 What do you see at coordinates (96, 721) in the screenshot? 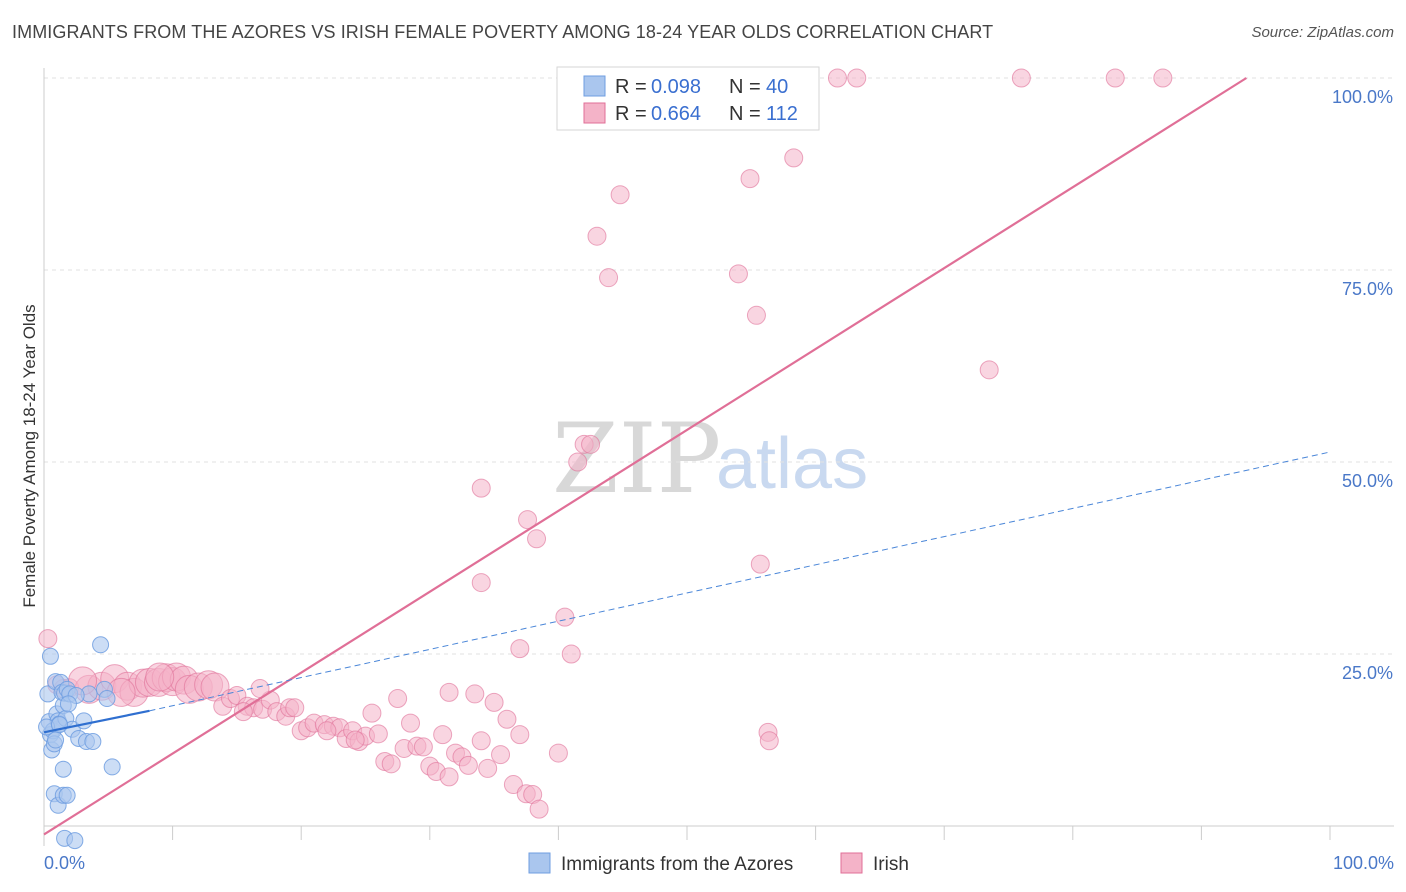
I see `azores-trend-line` at bounding box center [96, 721].